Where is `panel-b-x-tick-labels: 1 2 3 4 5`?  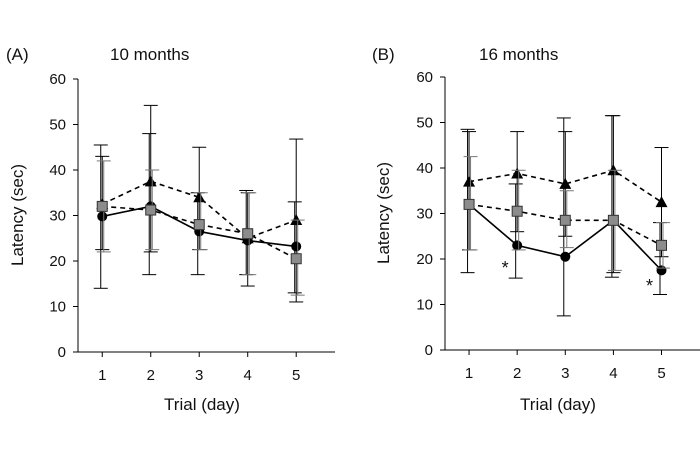 panel-b-x-tick-labels: 1 2 3 4 5 is located at coordinates (565, 373).